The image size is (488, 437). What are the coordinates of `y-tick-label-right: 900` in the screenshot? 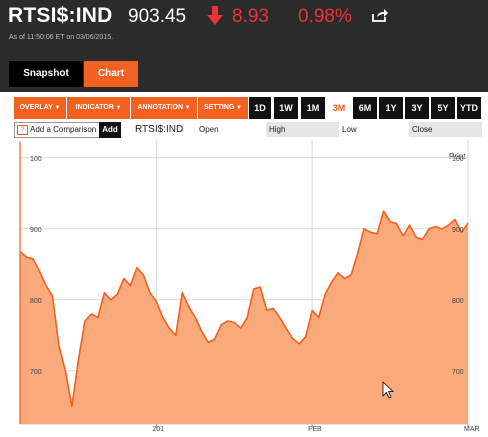 It's located at (458, 230).